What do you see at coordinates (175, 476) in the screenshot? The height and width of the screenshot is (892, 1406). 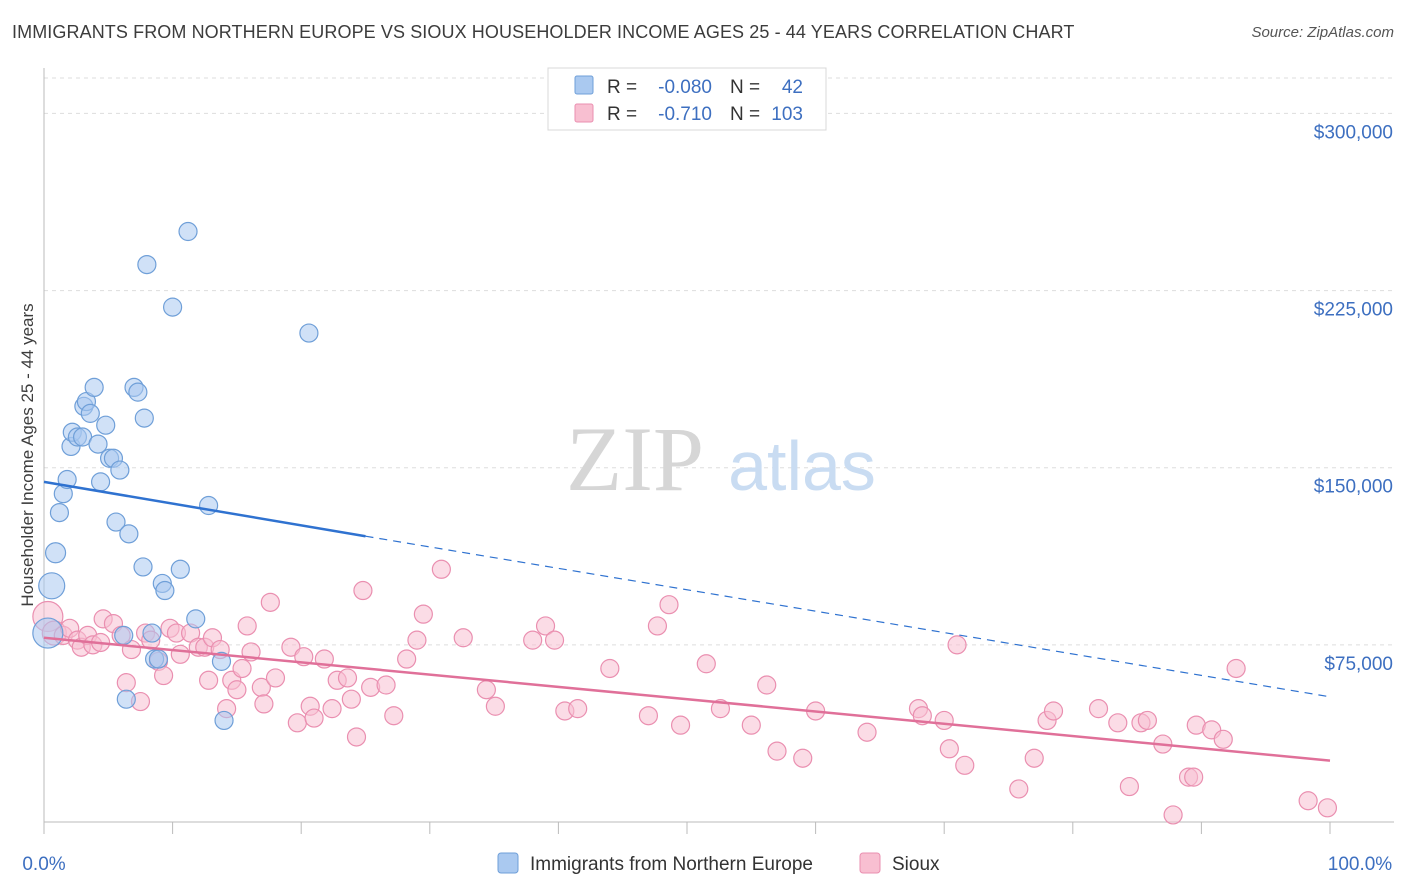 I see `series-northern-europe` at bounding box center [175, 476].